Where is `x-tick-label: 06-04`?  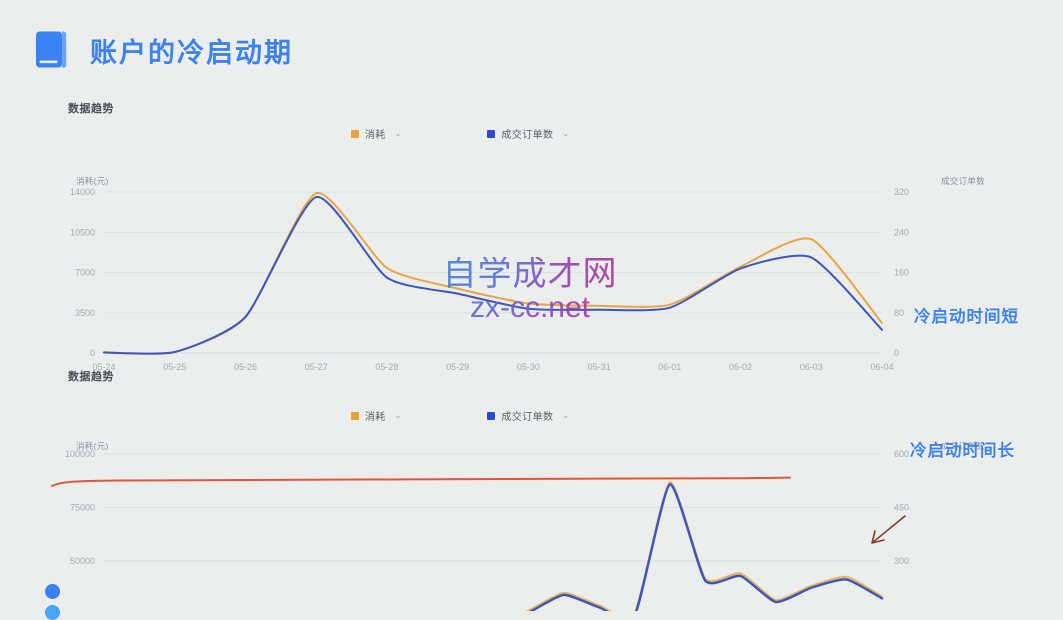
x-tick-label: 06-04 is located at coordinates (881, 367).